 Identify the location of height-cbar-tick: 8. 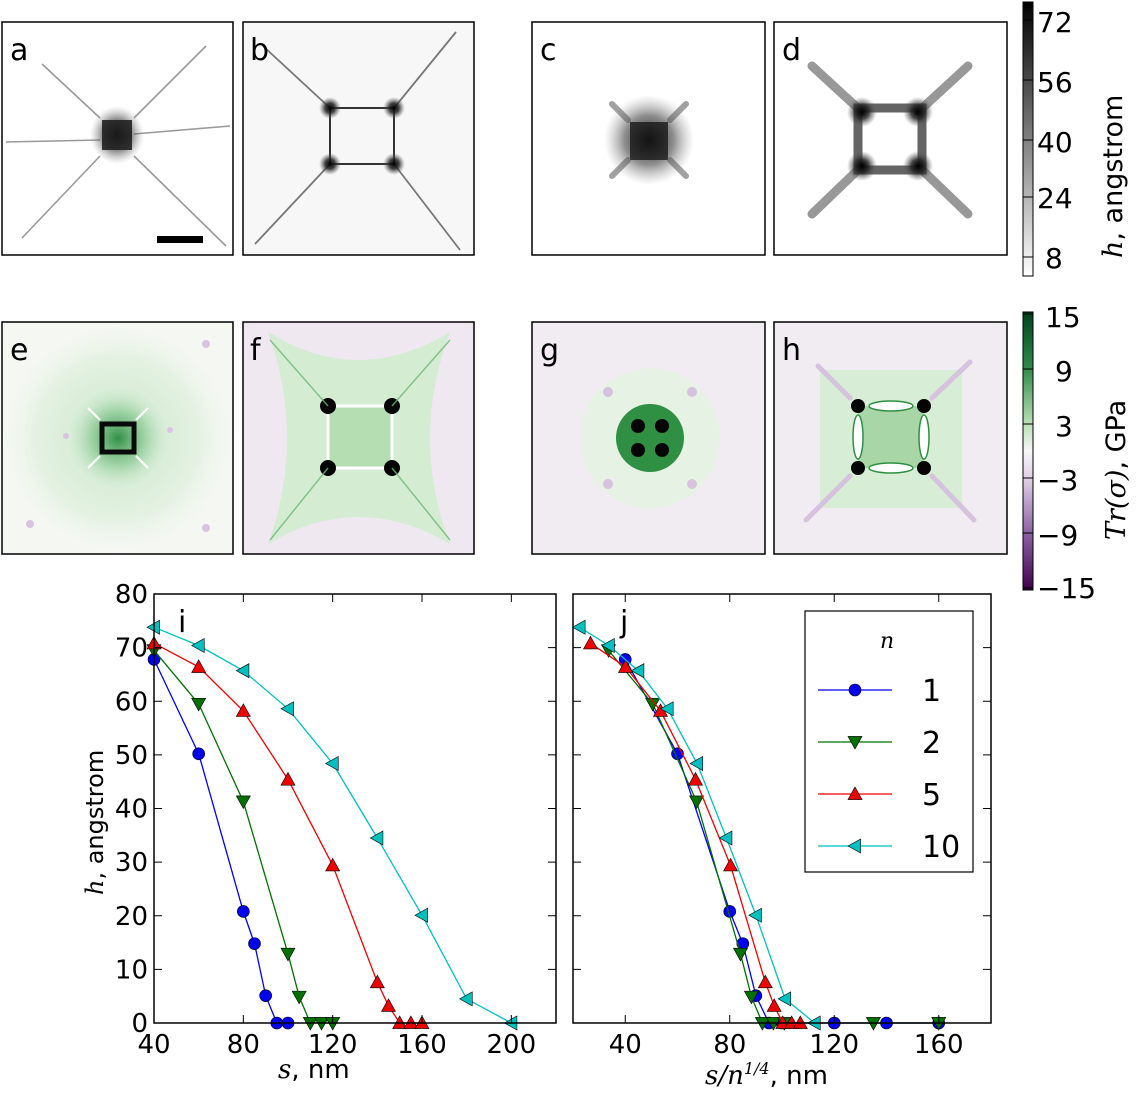
(1054, 258).